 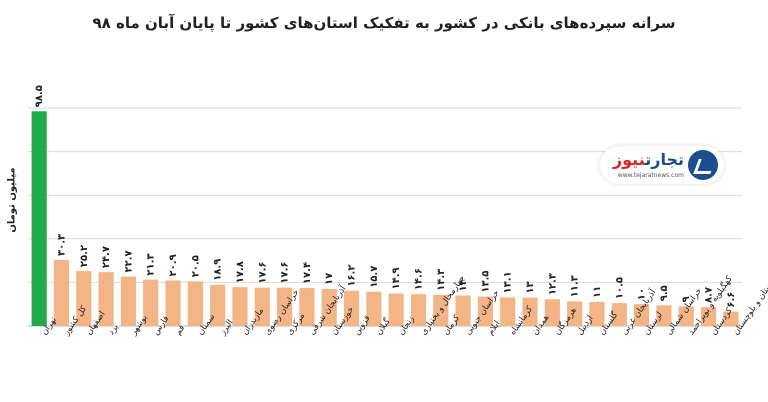 I want to click on bar-value-label: ۱۶.۲, so click(x=352, y=276).